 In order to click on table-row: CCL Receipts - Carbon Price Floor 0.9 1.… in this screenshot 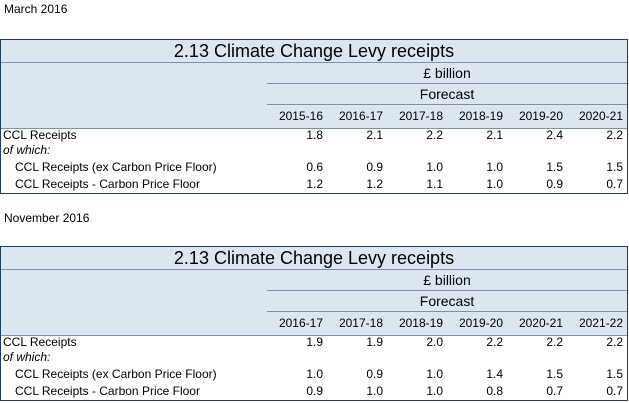, I will do `click(314, 391)`.